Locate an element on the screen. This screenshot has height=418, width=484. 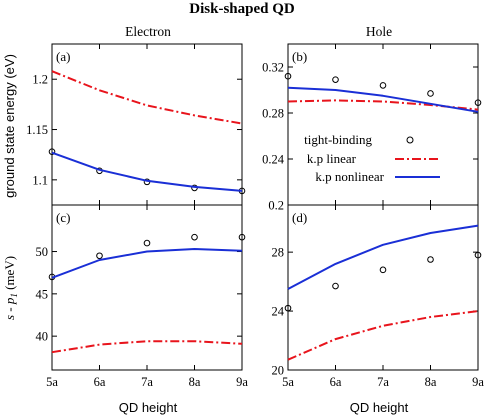
x-tick-label-2-2: 7a is located at coordinates (147, 382).